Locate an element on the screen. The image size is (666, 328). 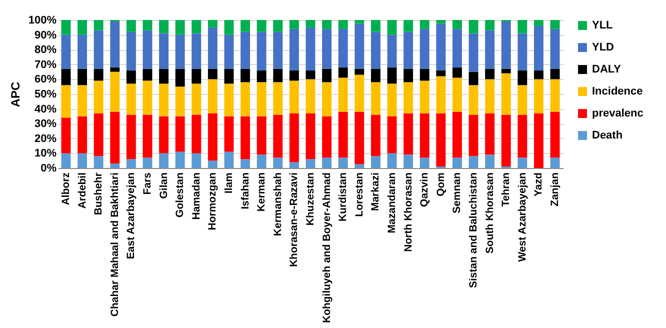
x-tick-label: Yazd is located at coordinates (538, 184).